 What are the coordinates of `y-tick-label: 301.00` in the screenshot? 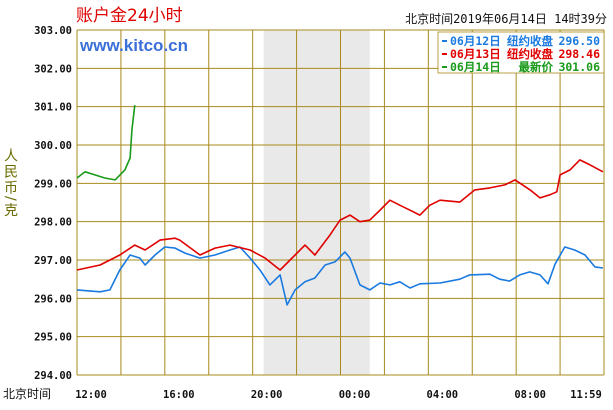 It's located at (53, 108).